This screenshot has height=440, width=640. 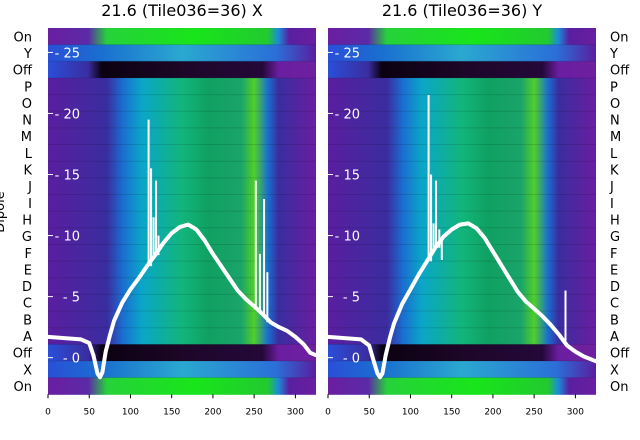 I want to click on row-label: A, so click(x=614, y=337).